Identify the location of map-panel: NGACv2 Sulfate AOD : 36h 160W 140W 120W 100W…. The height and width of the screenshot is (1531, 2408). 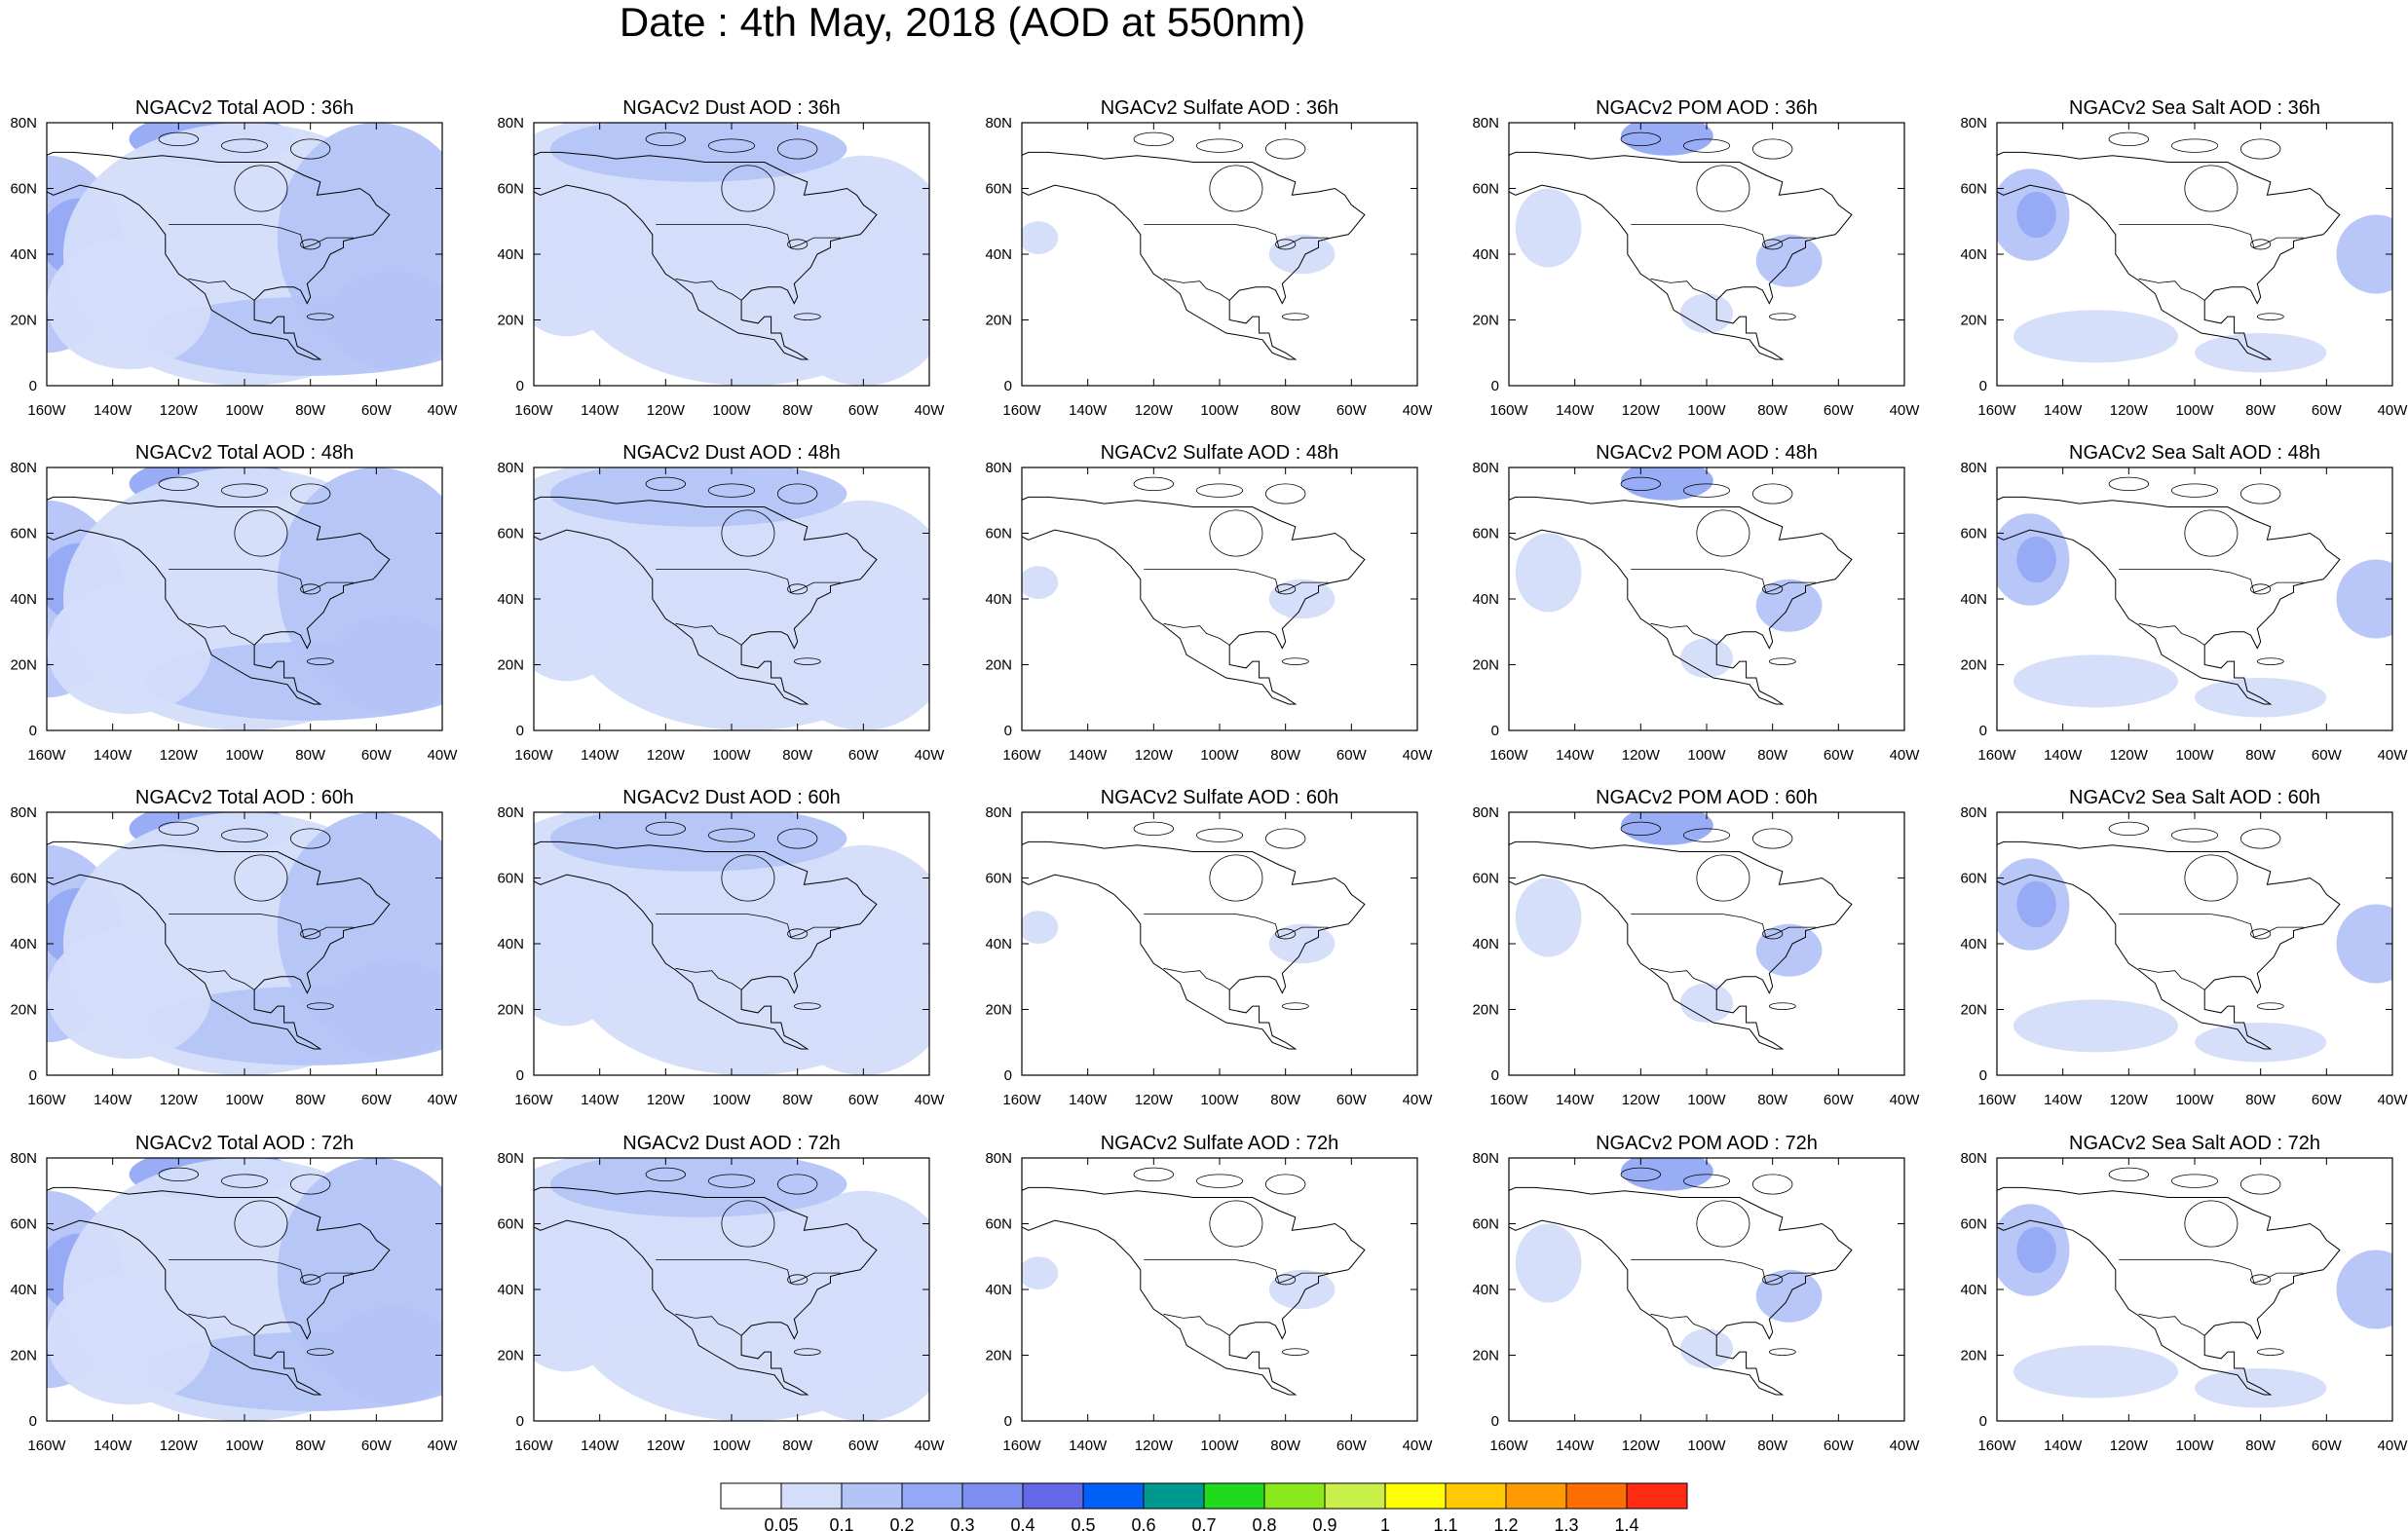
(1209, 258).